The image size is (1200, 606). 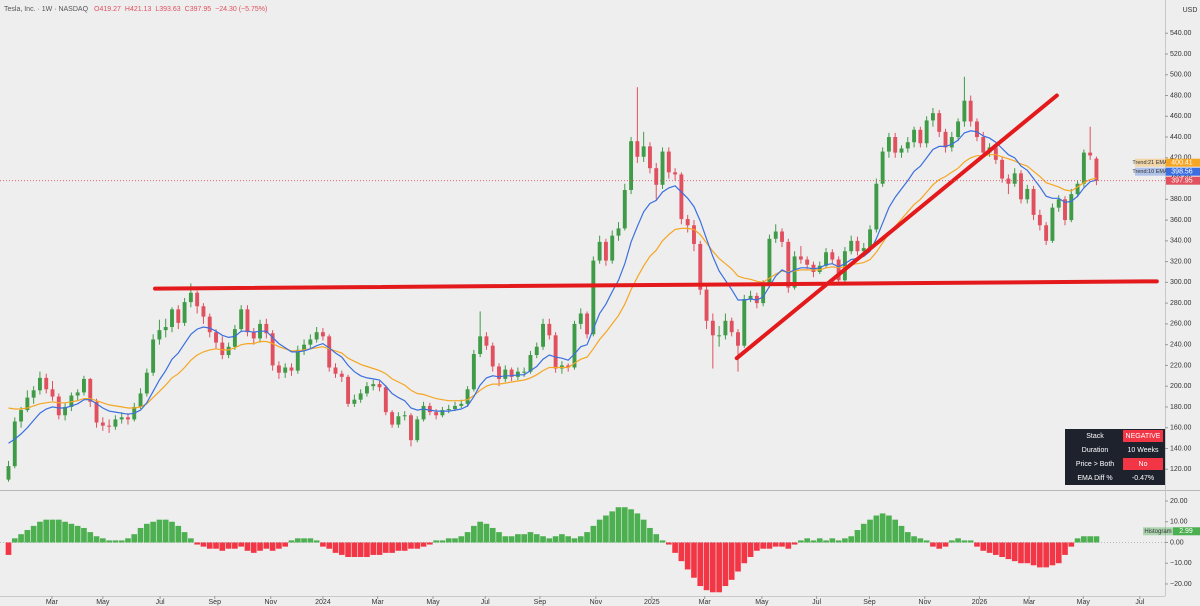 What do you see at coordinates (869, 602) in the screenshot?
I see `x-tick-label: Sep` at bounding box center [869, 602].